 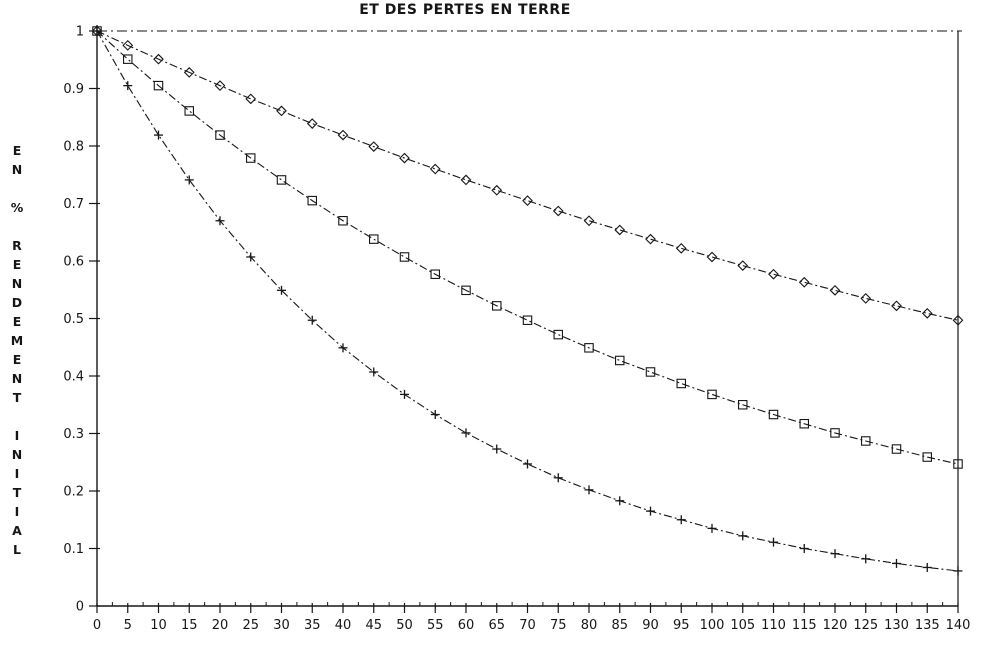 I want to click on x-tick-label: 105, so click(x=742, y=625).